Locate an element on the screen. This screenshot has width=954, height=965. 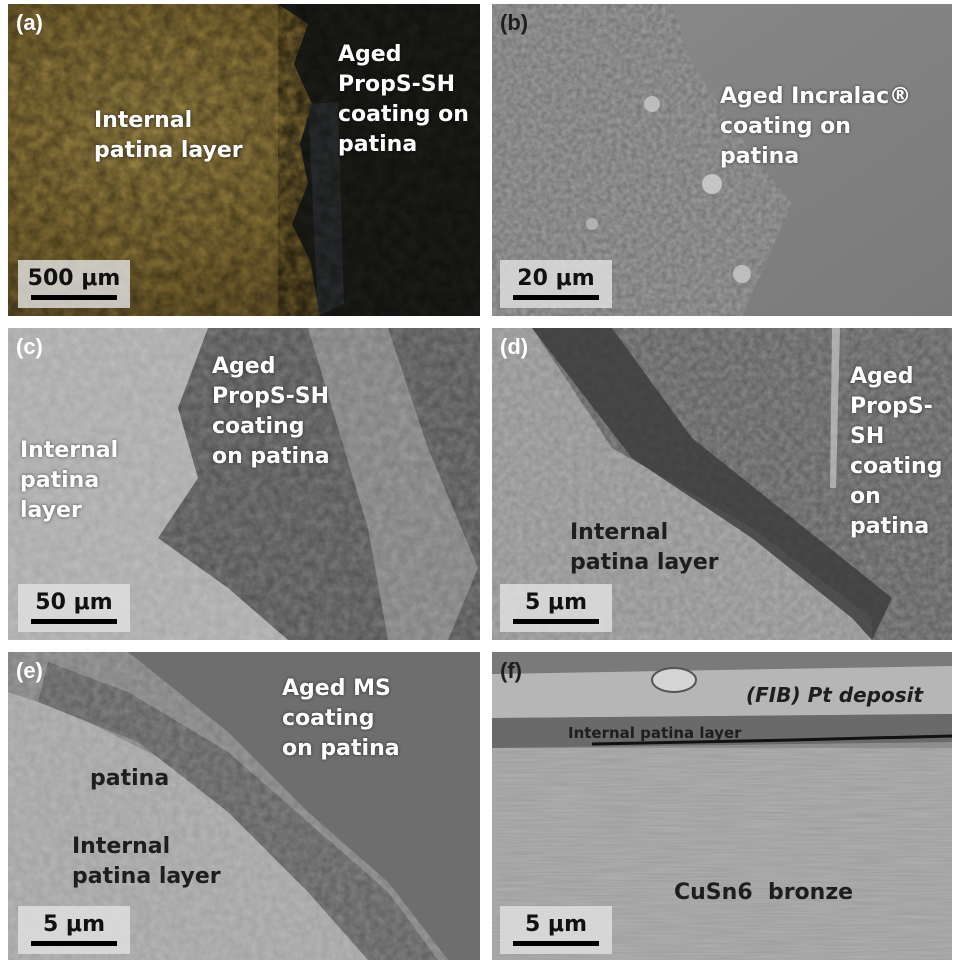
panel-label: (c) is located at coordinates (29, 346).